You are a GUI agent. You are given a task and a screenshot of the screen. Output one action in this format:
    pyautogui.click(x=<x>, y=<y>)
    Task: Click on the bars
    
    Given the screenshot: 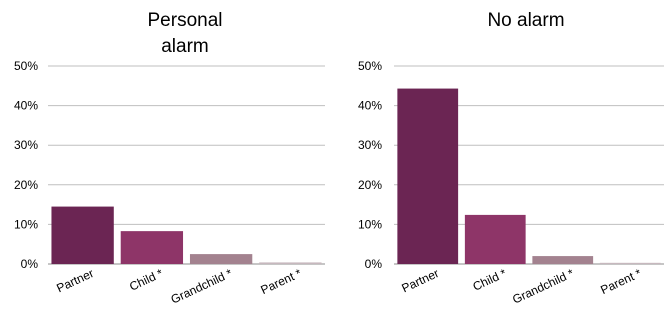 What is the action you would take?
    pyautogui.click(x=186, y=235)
    